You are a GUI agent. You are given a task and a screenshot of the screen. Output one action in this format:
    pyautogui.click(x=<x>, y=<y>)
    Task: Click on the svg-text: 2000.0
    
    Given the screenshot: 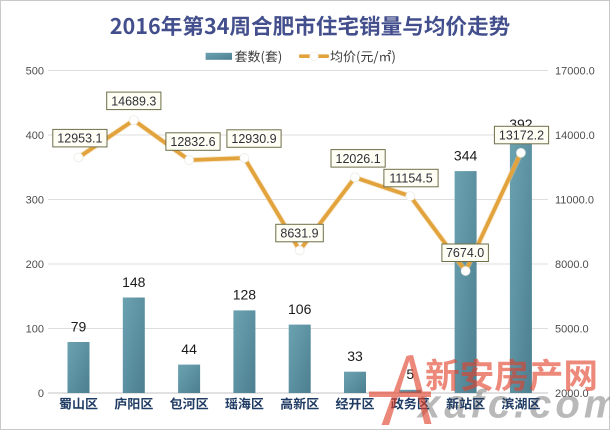 What is the action you would take?
    pyautogui.click(x=572, y=394)
    